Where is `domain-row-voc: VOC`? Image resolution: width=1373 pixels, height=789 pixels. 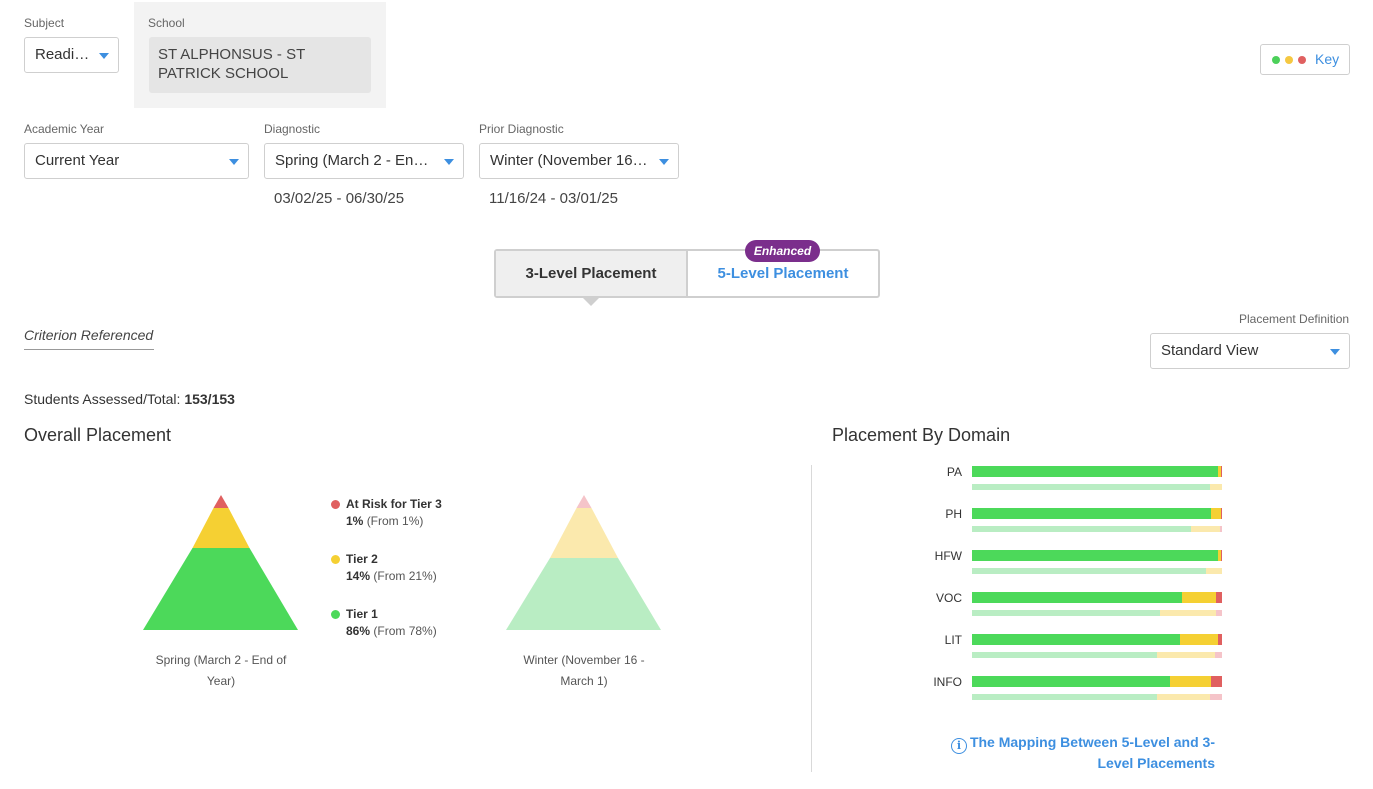 domain-row-voc: VOC is located at coordinates (1065, 611).